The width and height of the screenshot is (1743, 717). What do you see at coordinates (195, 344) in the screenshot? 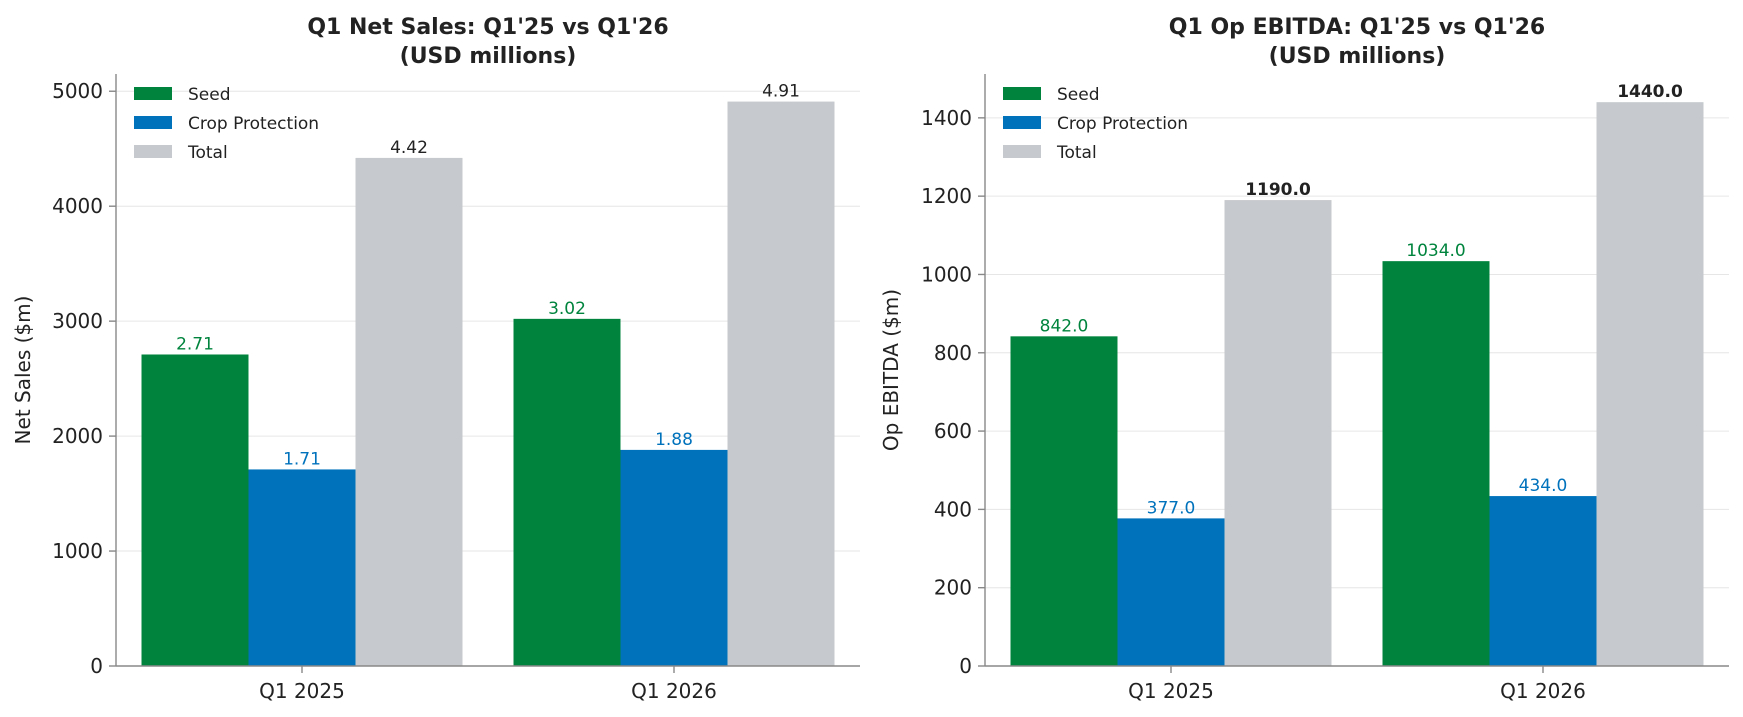
I see `data-label: 2.71` at bounding box center [195, 344].